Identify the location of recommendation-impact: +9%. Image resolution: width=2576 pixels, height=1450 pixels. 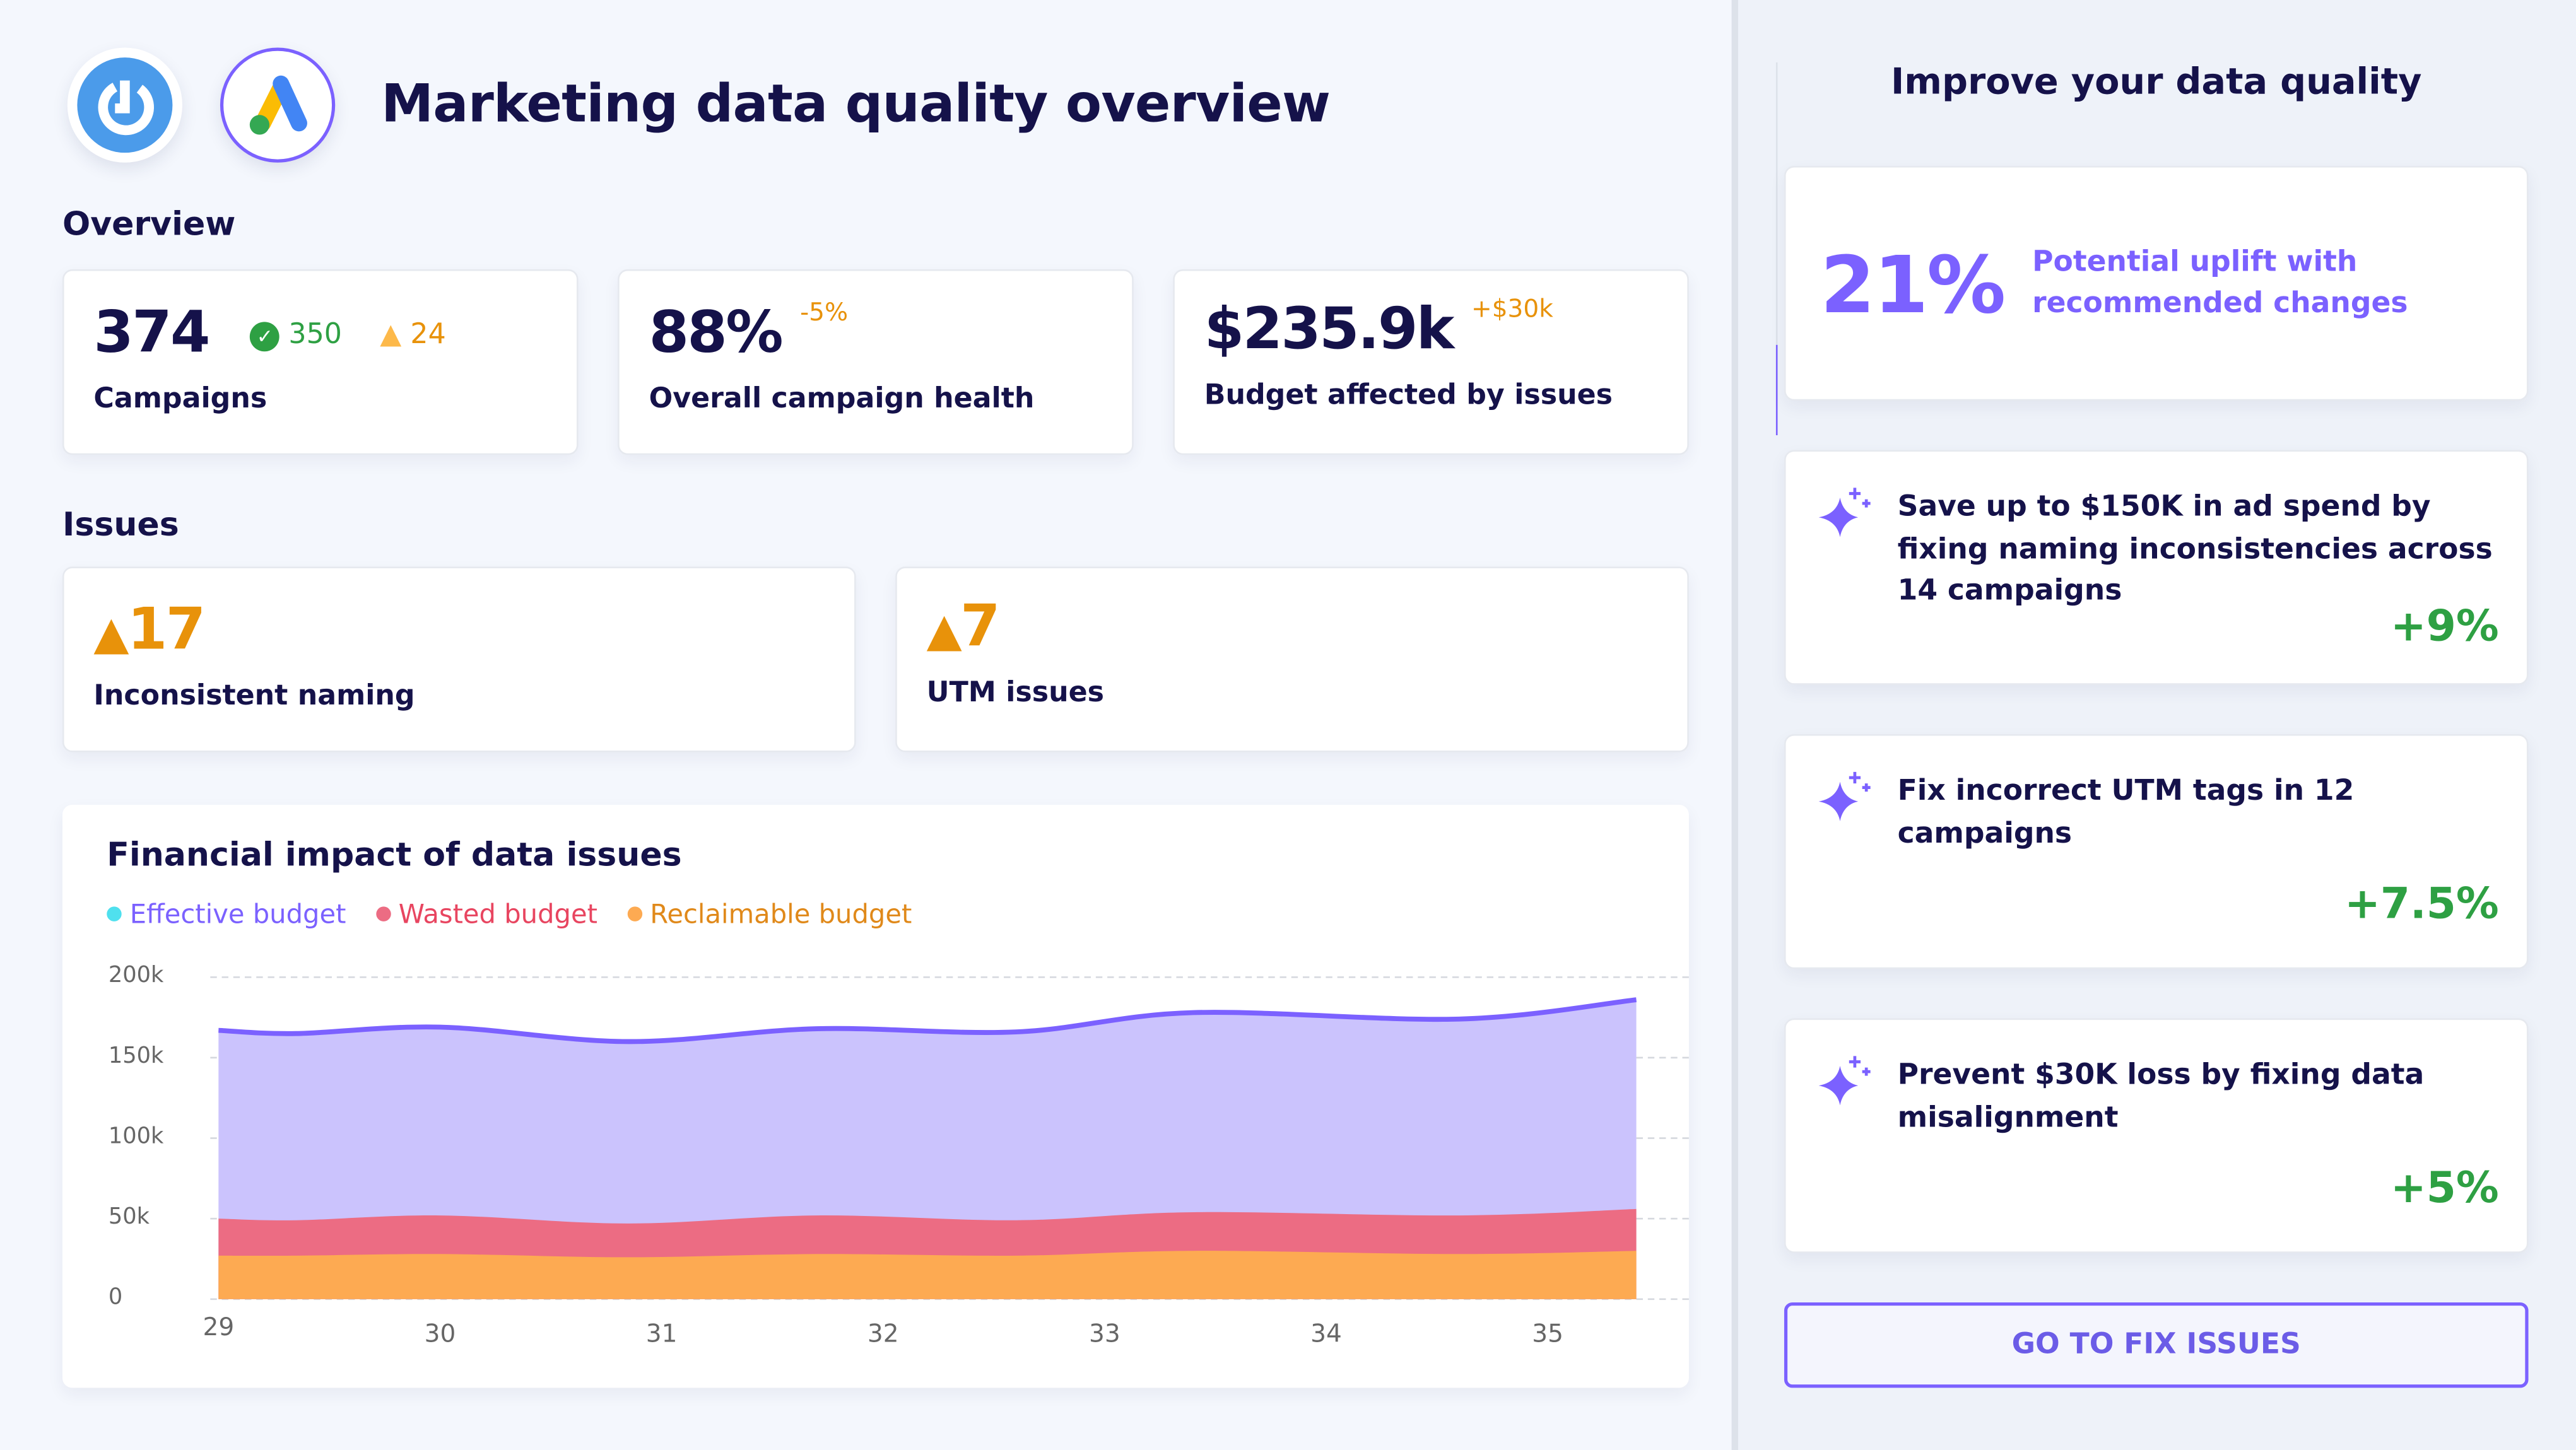
(2444, 627).